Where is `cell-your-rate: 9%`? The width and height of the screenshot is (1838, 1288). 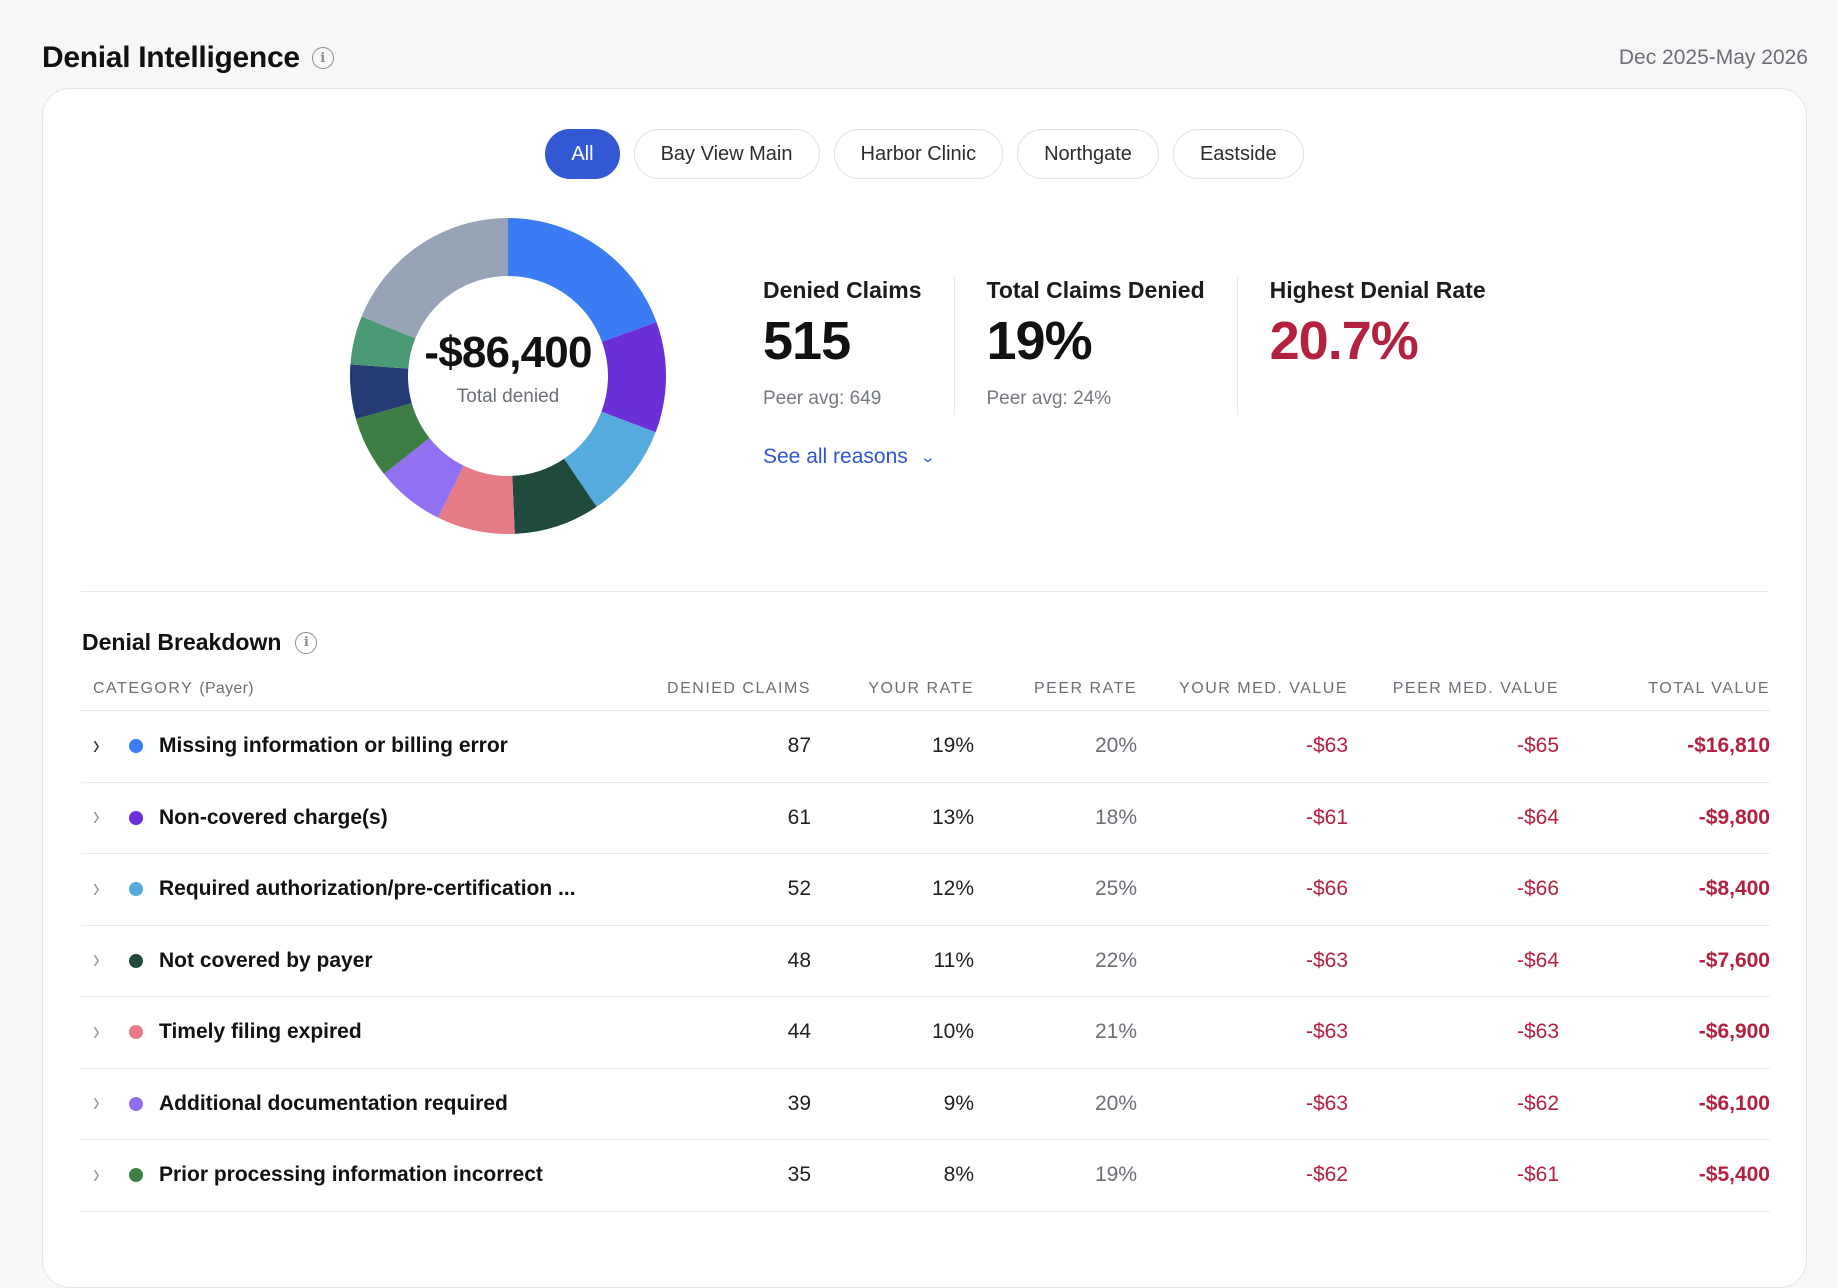
cell-your-rate: 9% is located at coordinates (958, 1103).